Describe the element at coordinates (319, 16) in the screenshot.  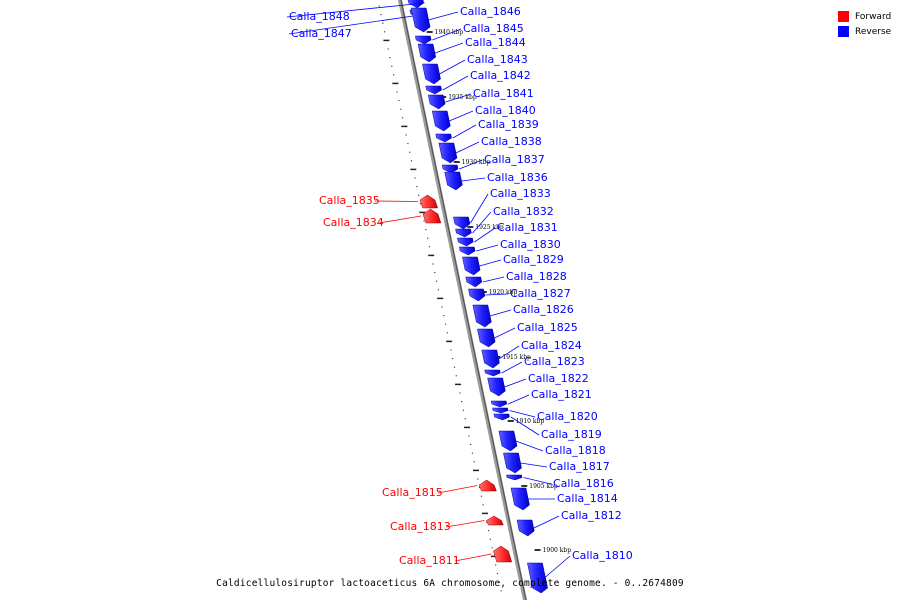
I see `gene-label: Calla_1848` at that location.